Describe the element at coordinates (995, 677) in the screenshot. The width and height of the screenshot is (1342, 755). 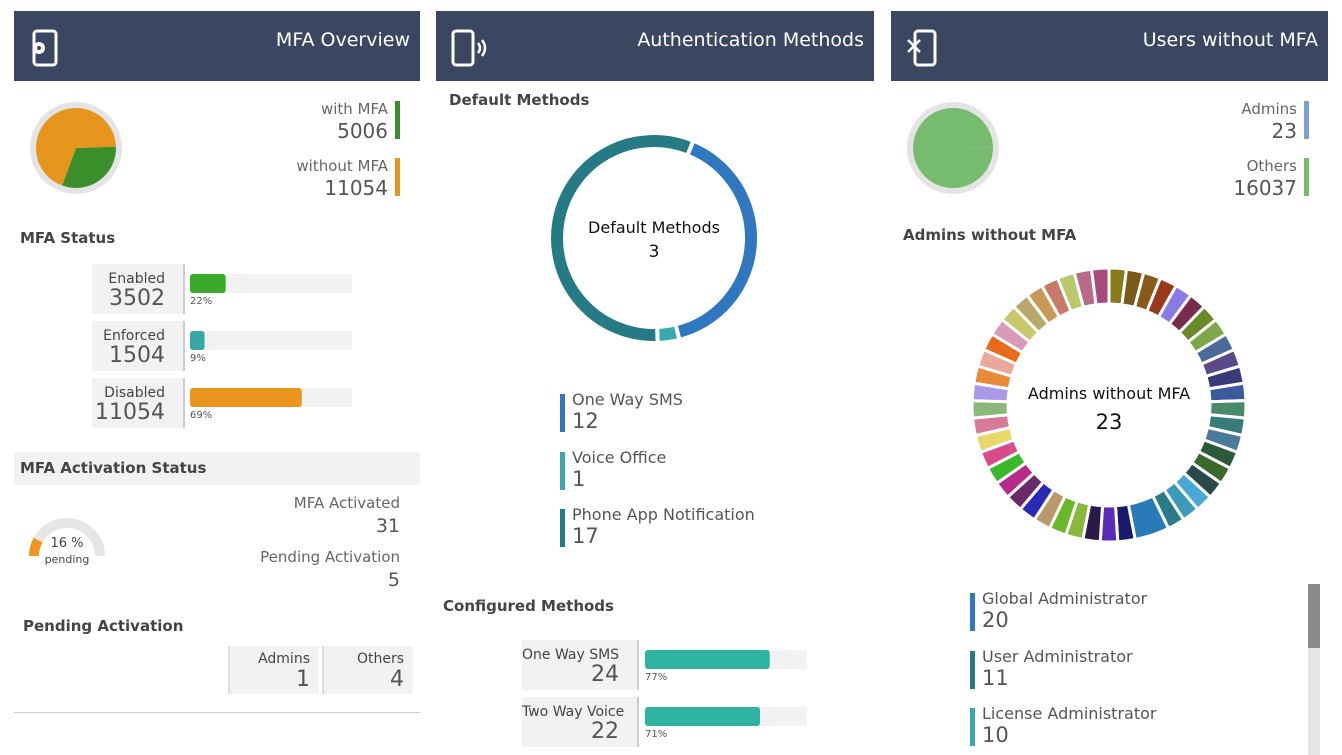
I see `legend-value: 11` at that location.